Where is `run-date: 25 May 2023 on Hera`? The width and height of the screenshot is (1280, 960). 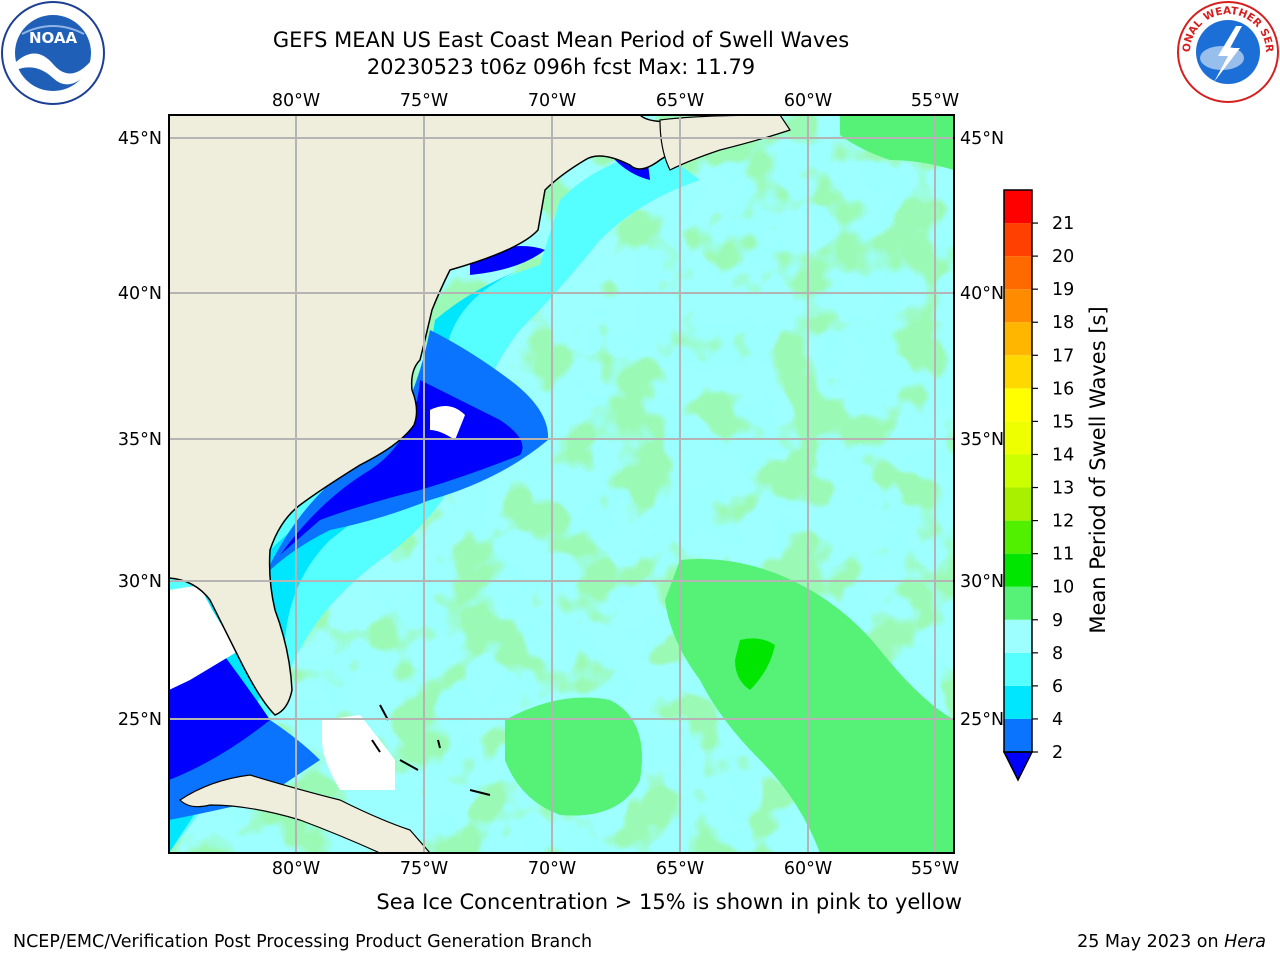
run-date: 25 May 2023 on Hera is located at coordinates (1171, 942).